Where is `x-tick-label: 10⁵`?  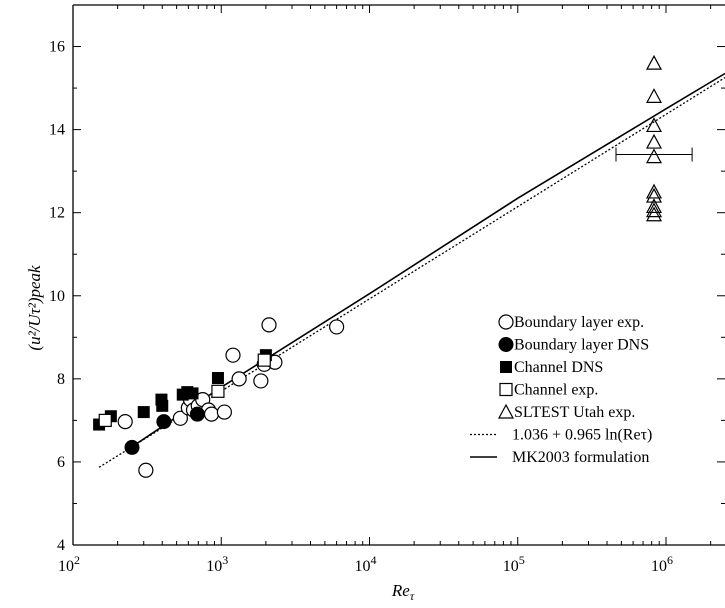 x-tick-label: 10⁵ is located at coordinates (514, 564).